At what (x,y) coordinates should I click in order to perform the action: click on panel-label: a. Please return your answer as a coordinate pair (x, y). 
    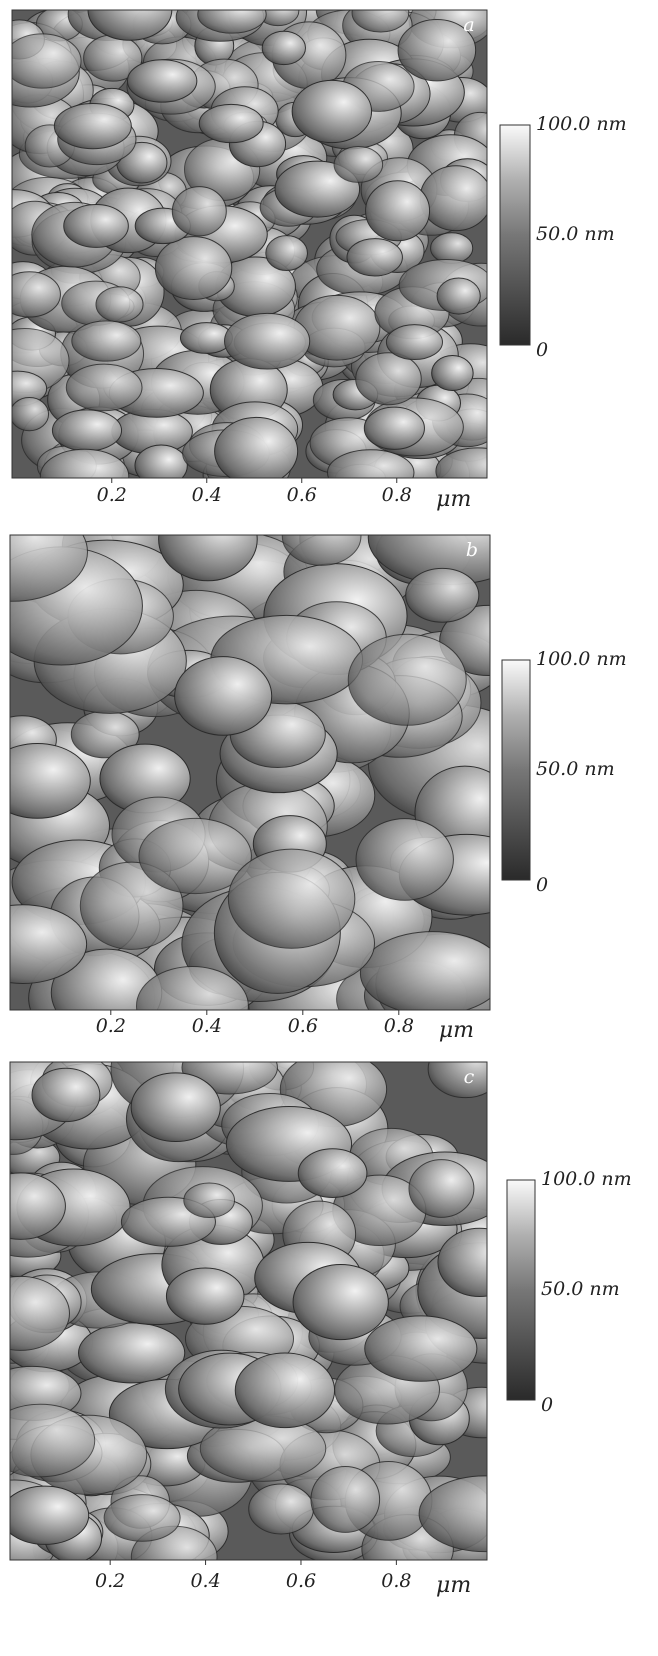
    Looking at the image, I should click on (468, 25).